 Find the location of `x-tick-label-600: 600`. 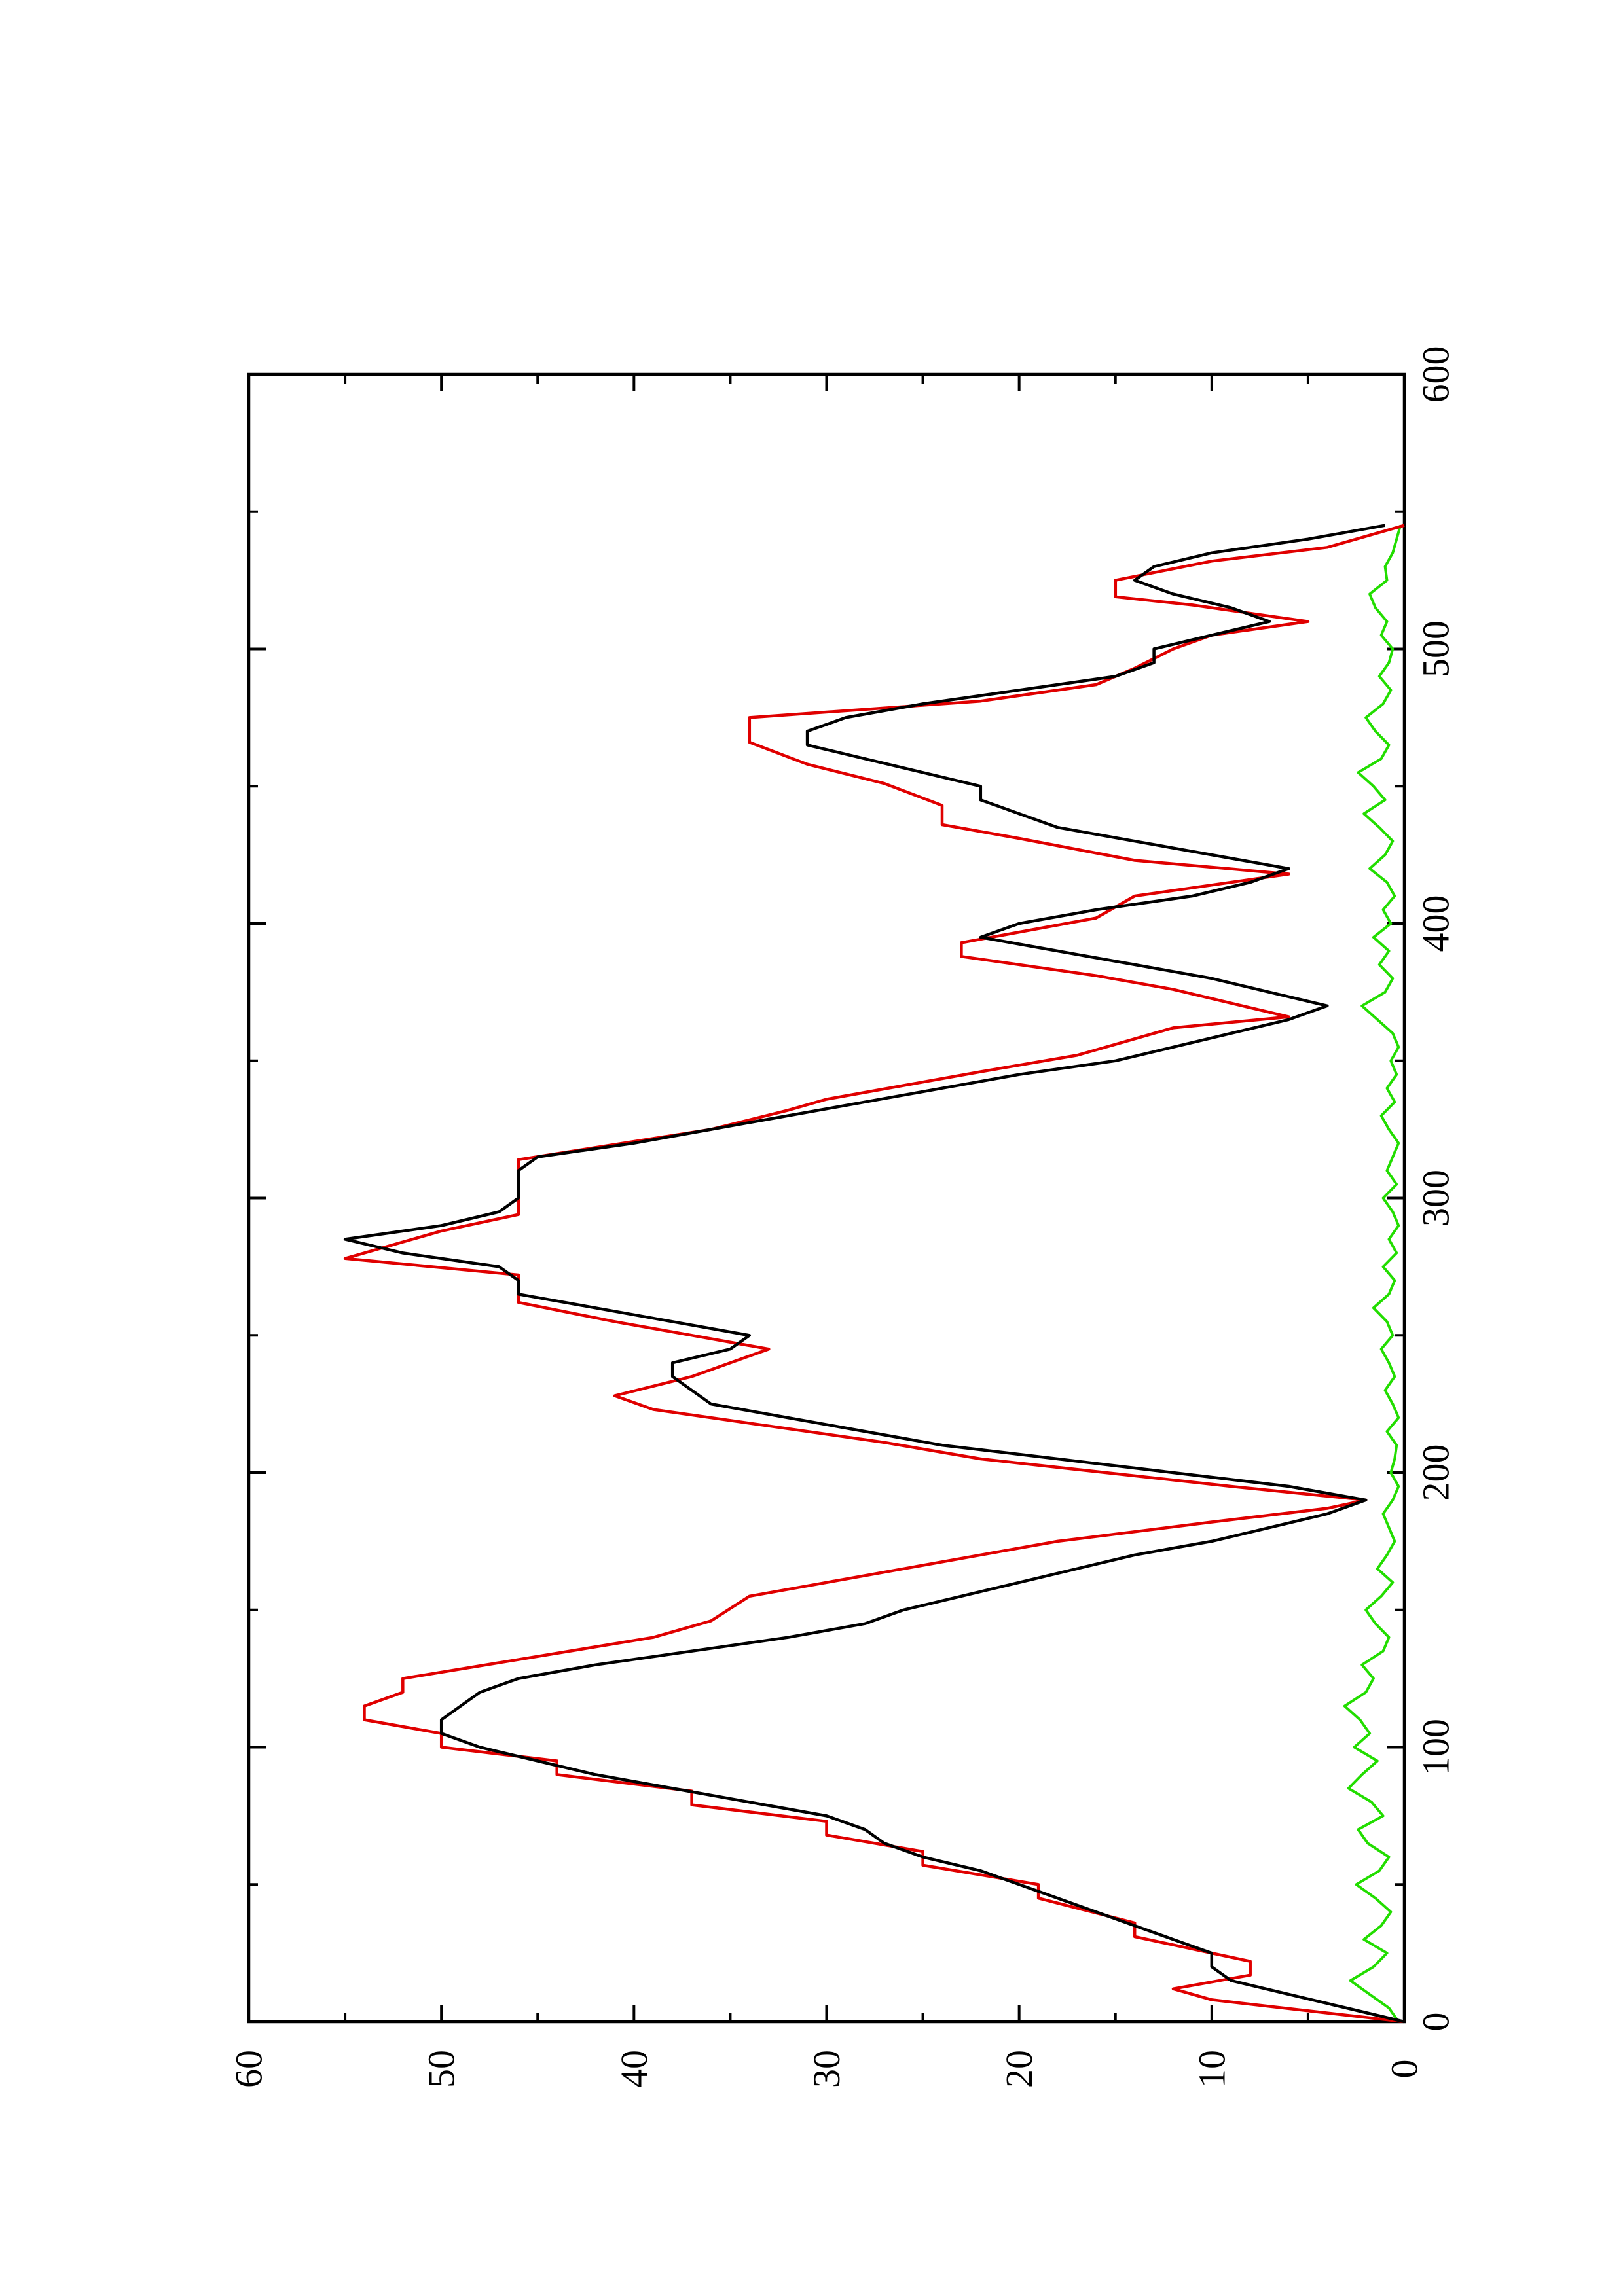

x-tick-label-600: 600 is located at coordinates (1436, 374).